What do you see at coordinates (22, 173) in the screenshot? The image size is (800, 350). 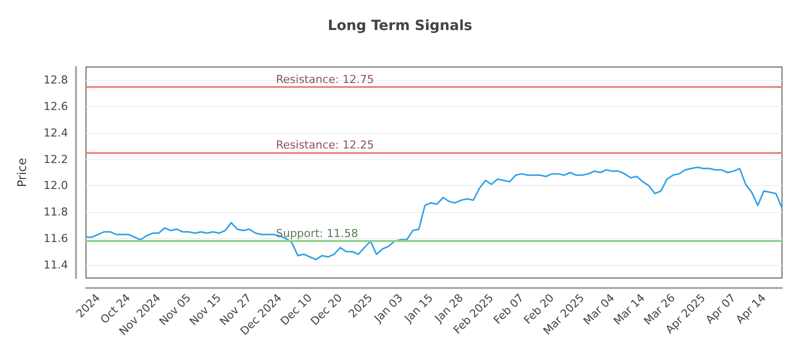 I see `y-axis-title: Price` at bounding box center [22, 173].